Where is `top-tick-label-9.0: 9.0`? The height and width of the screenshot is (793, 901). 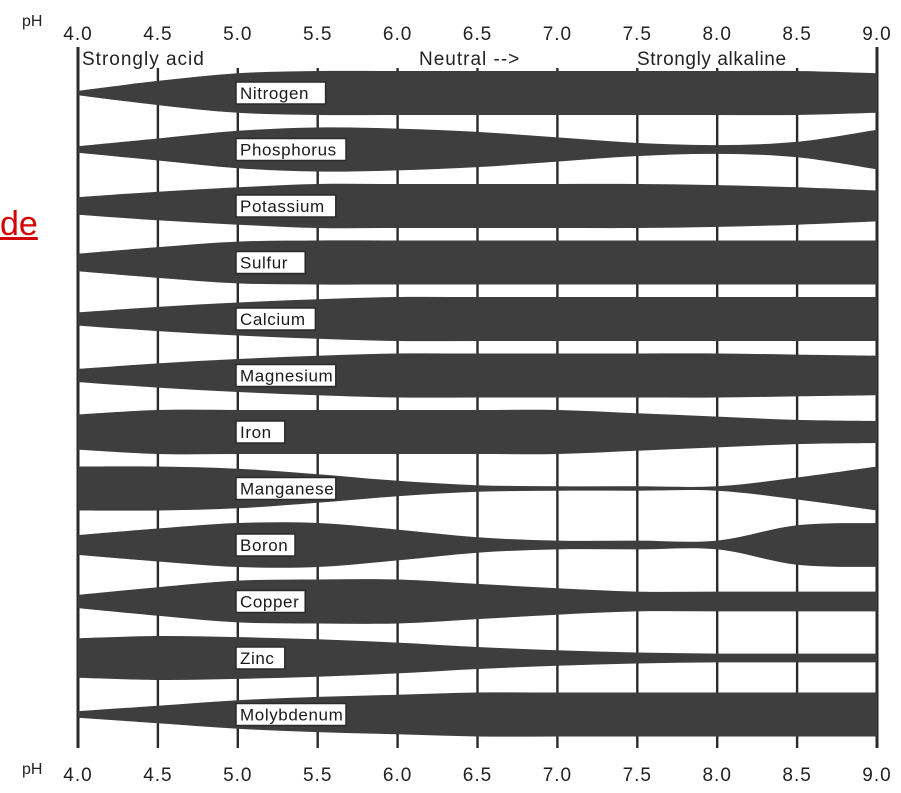
top-tick-label-9.0: 9.0 is located at coordinates (876, 34).